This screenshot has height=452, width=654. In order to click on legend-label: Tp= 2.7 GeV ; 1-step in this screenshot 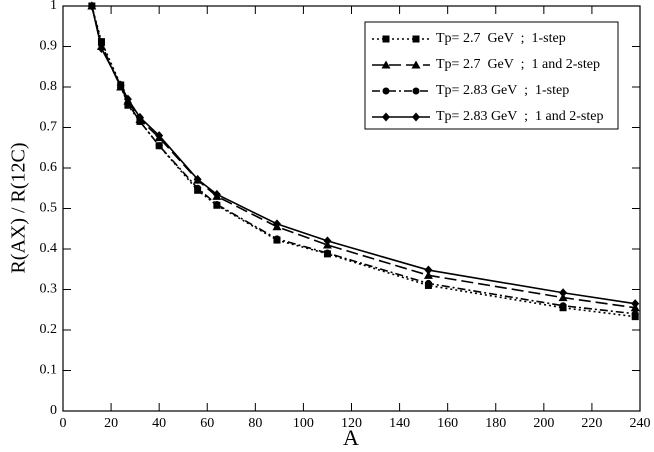, I will do `click(501, 38)`.